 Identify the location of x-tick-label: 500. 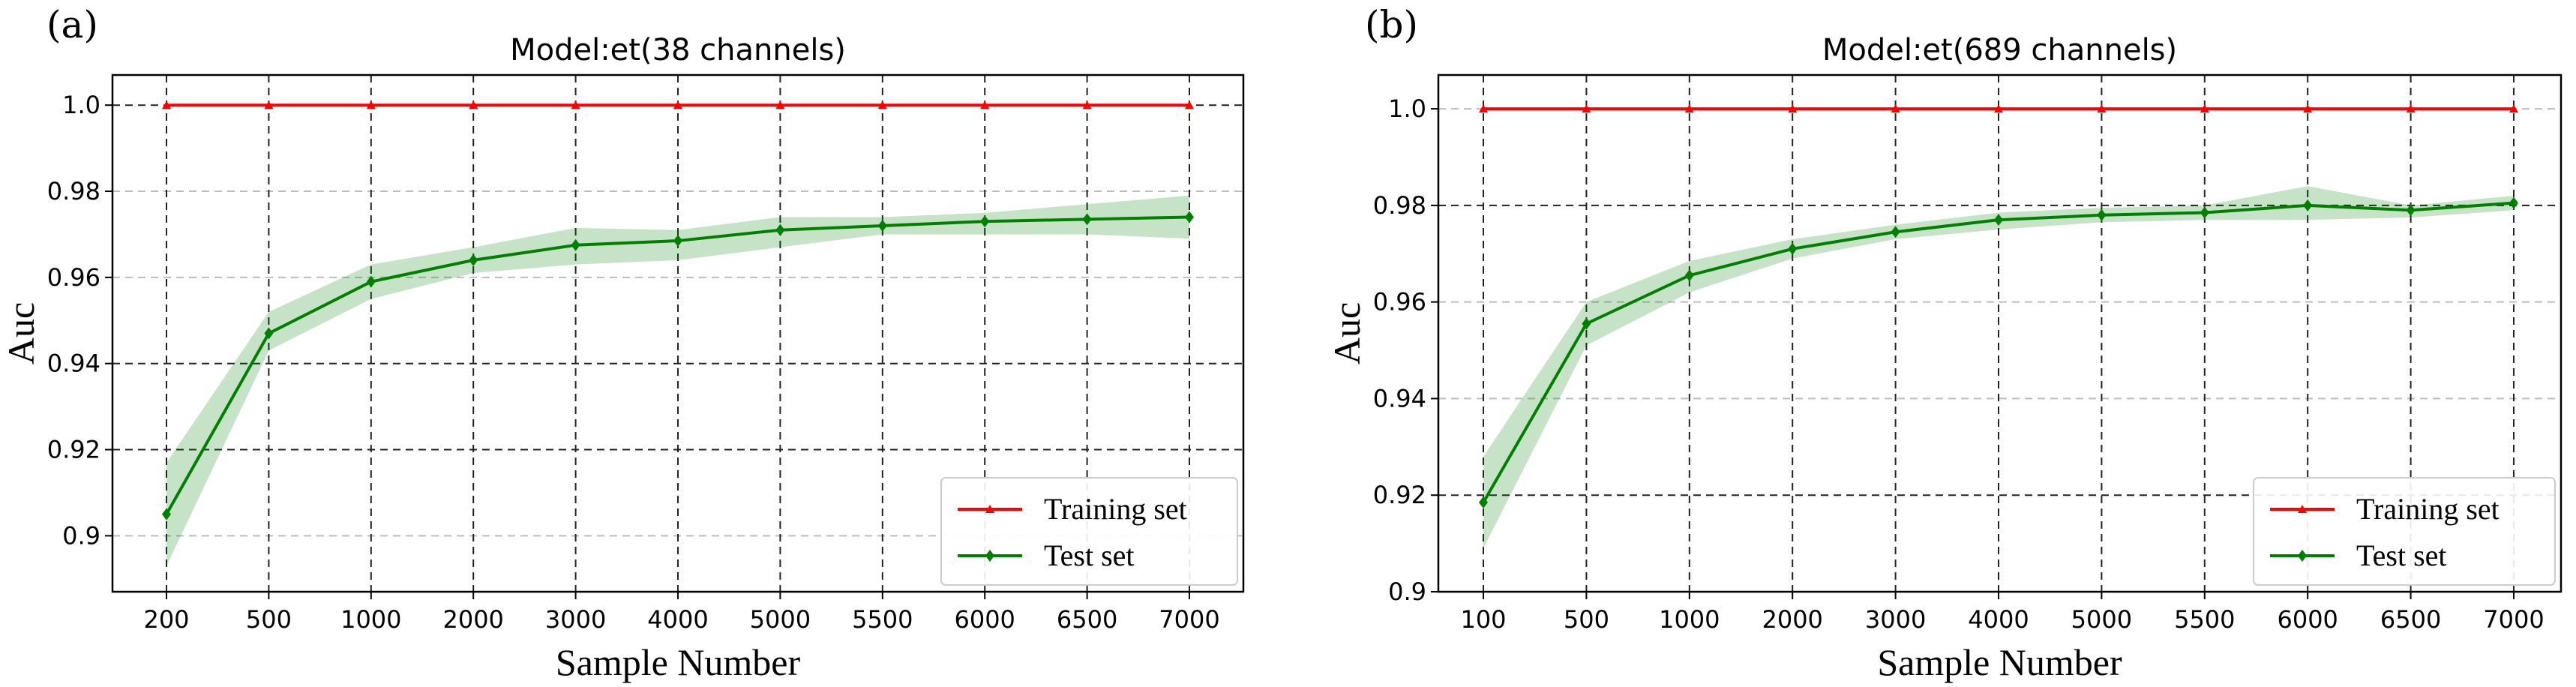
(1586, 619).